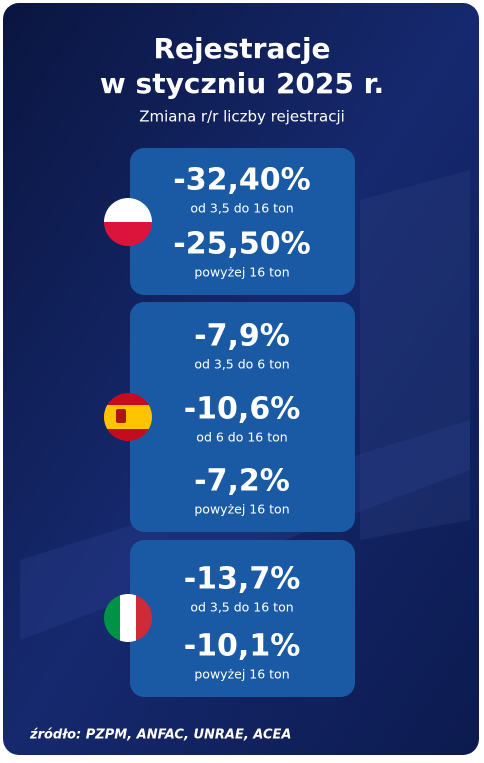 The width and height of the screenshot is (484, 763). I want to click on change-value: -32,40%, so click(241, 180).